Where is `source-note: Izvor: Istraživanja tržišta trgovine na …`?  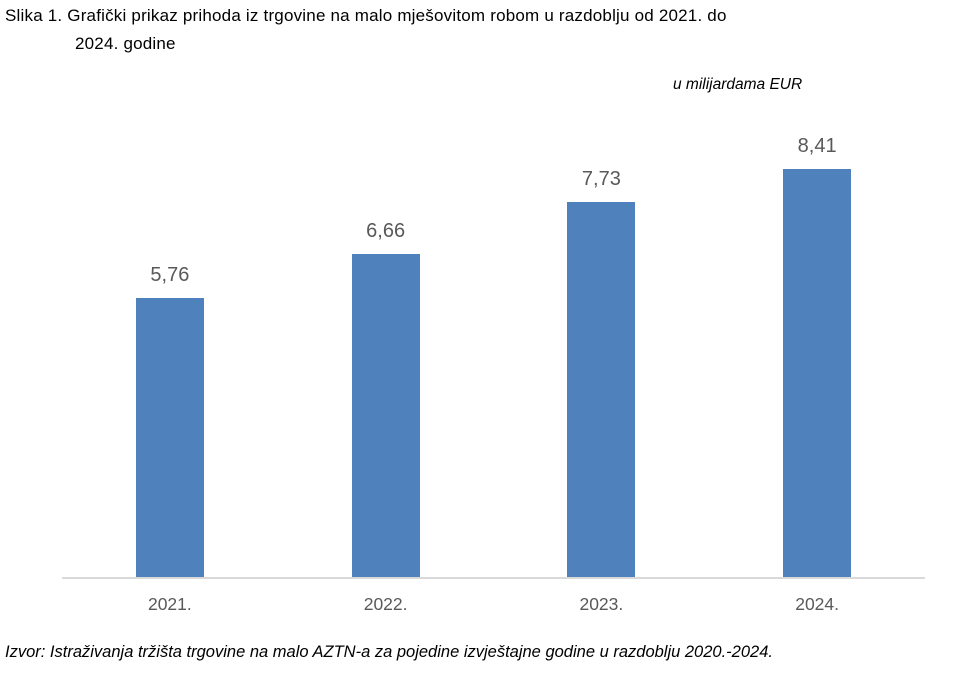
source-note: Izvor: Istraživanja tržišta trgovine na … is located at coordinates (389, 652).